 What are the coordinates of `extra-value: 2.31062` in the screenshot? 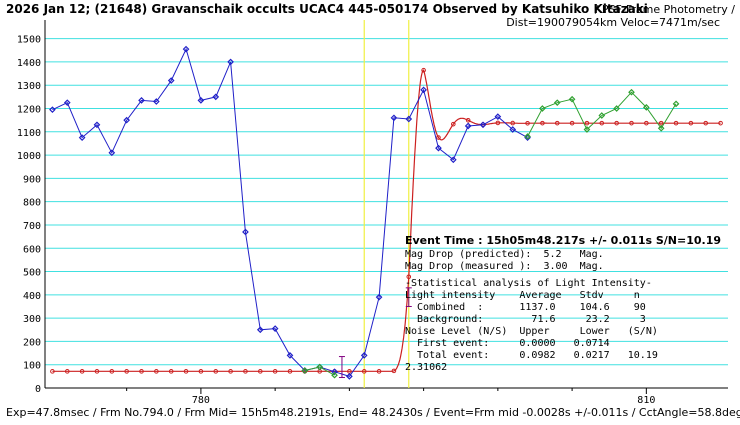 It's located at (426, 367).